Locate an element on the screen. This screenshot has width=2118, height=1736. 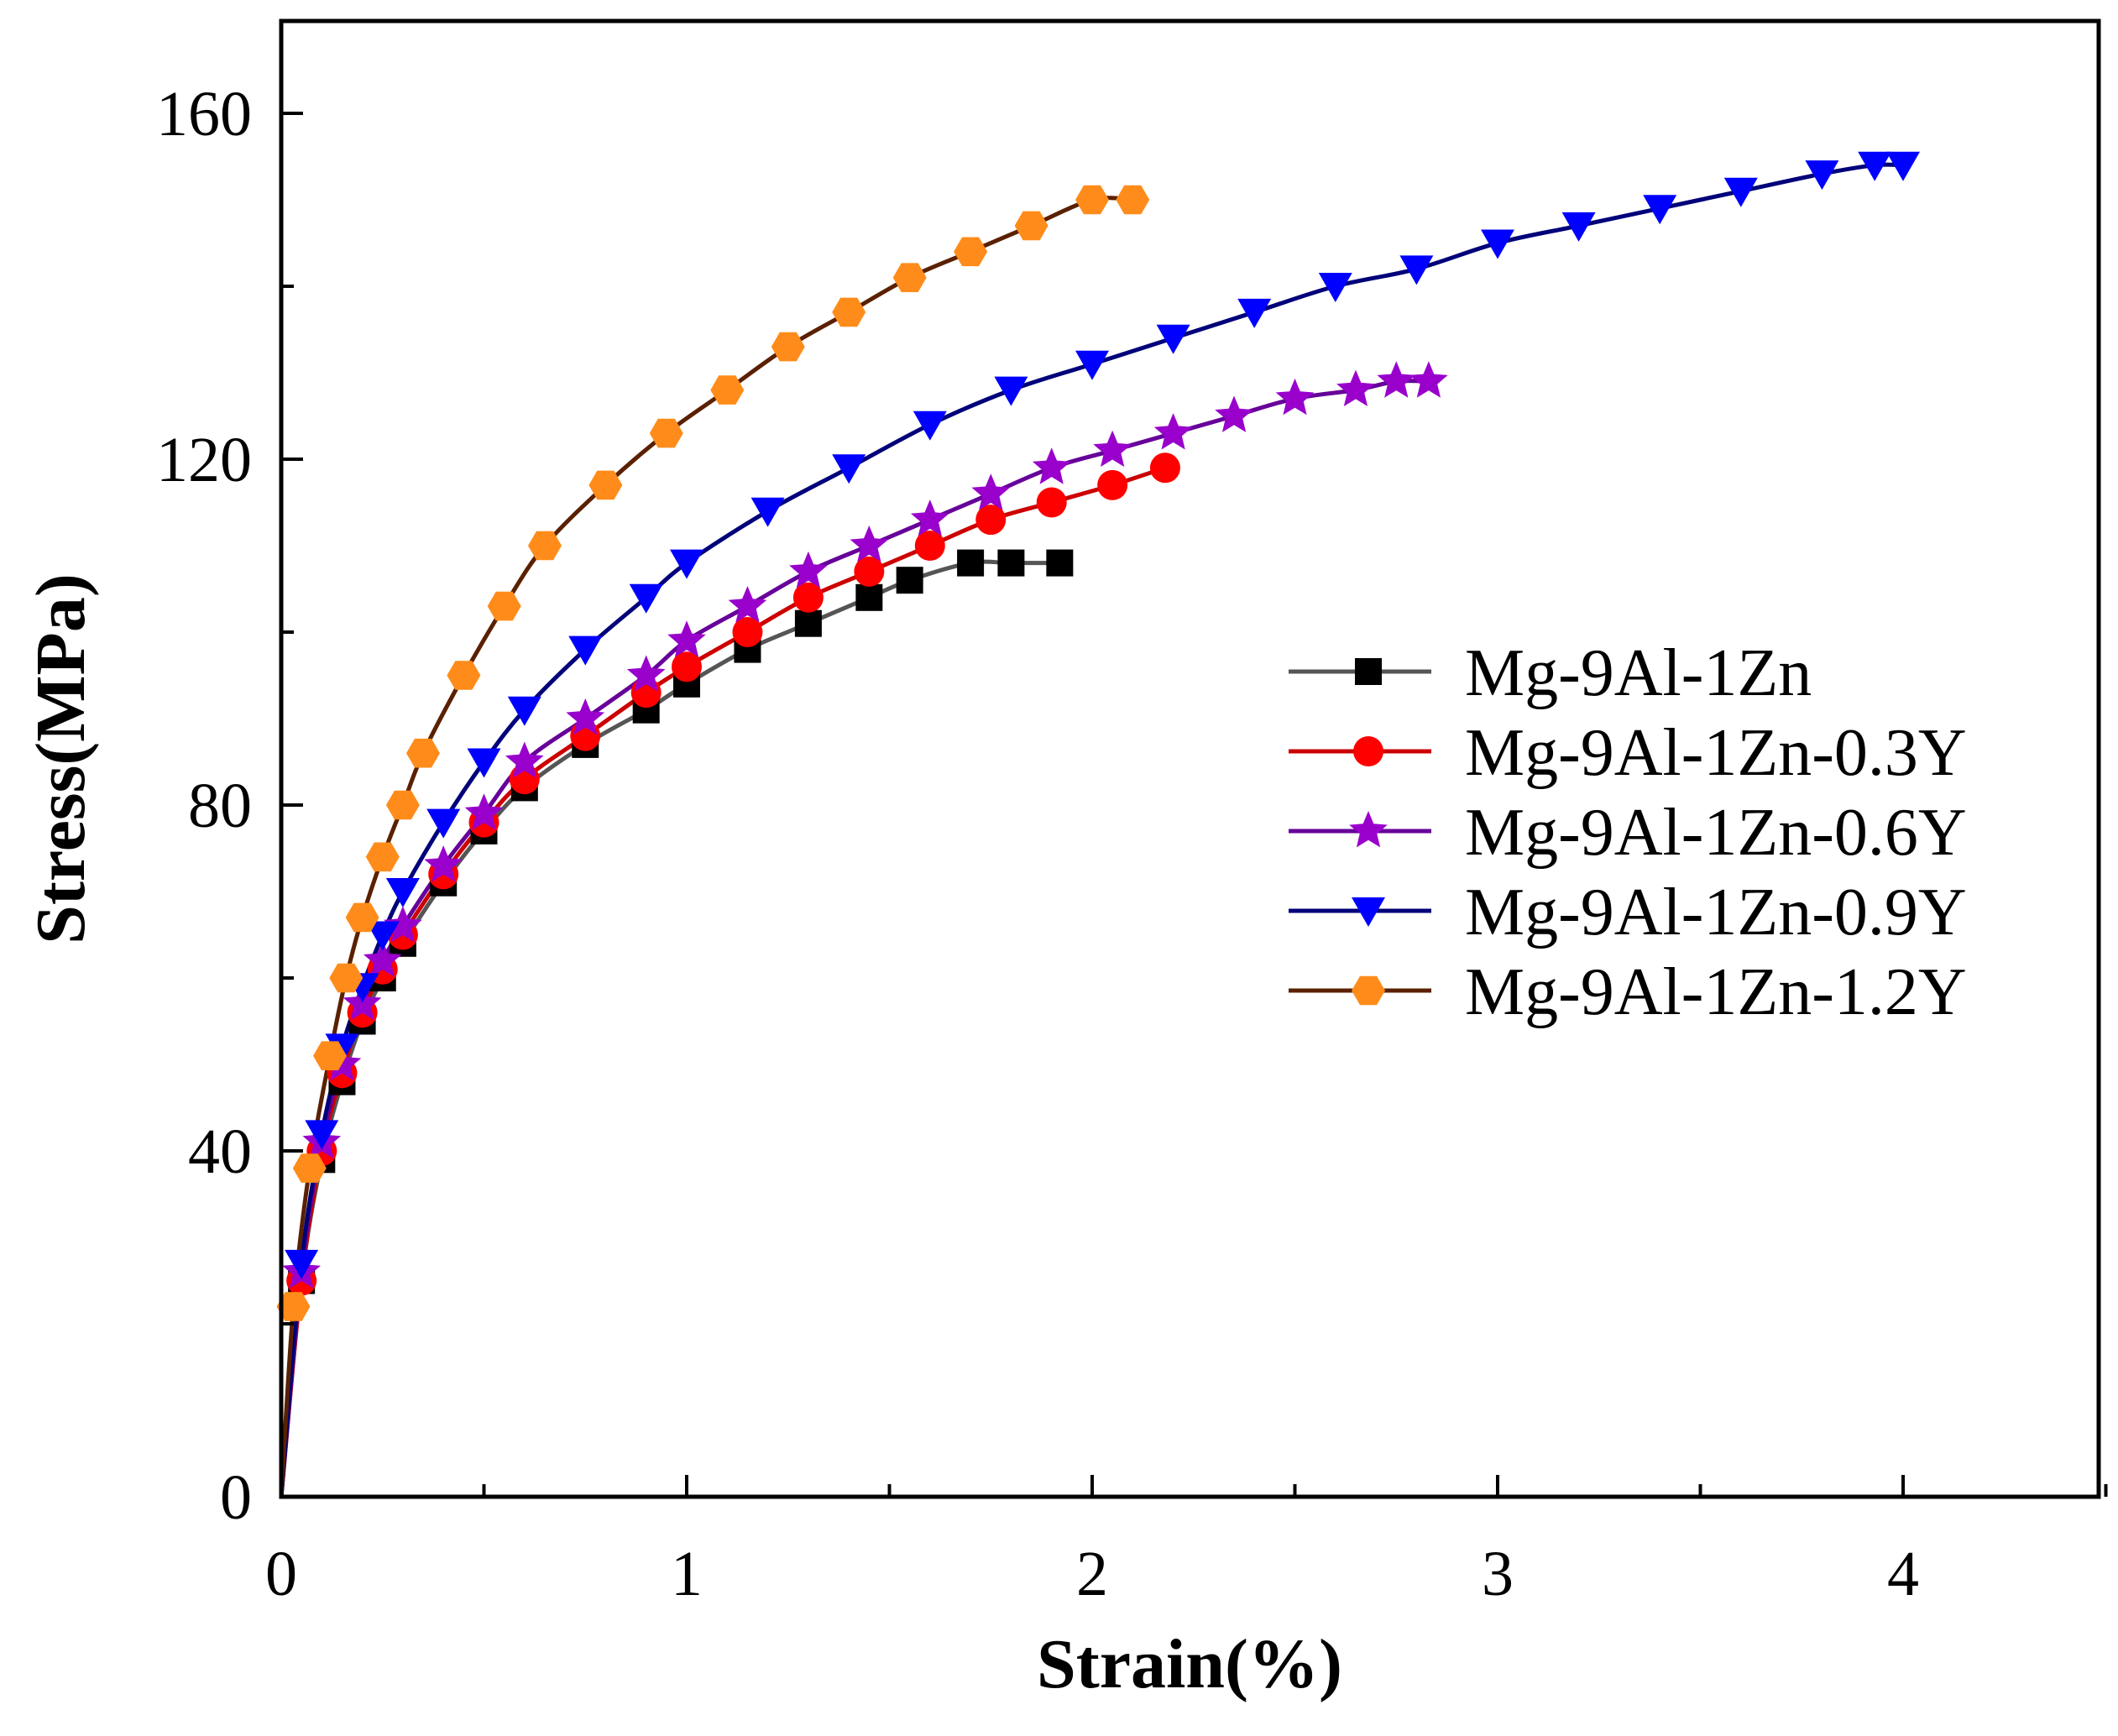
y-axis-ticks: 0 40 80 120 160 is located at coordinates (229, 806).